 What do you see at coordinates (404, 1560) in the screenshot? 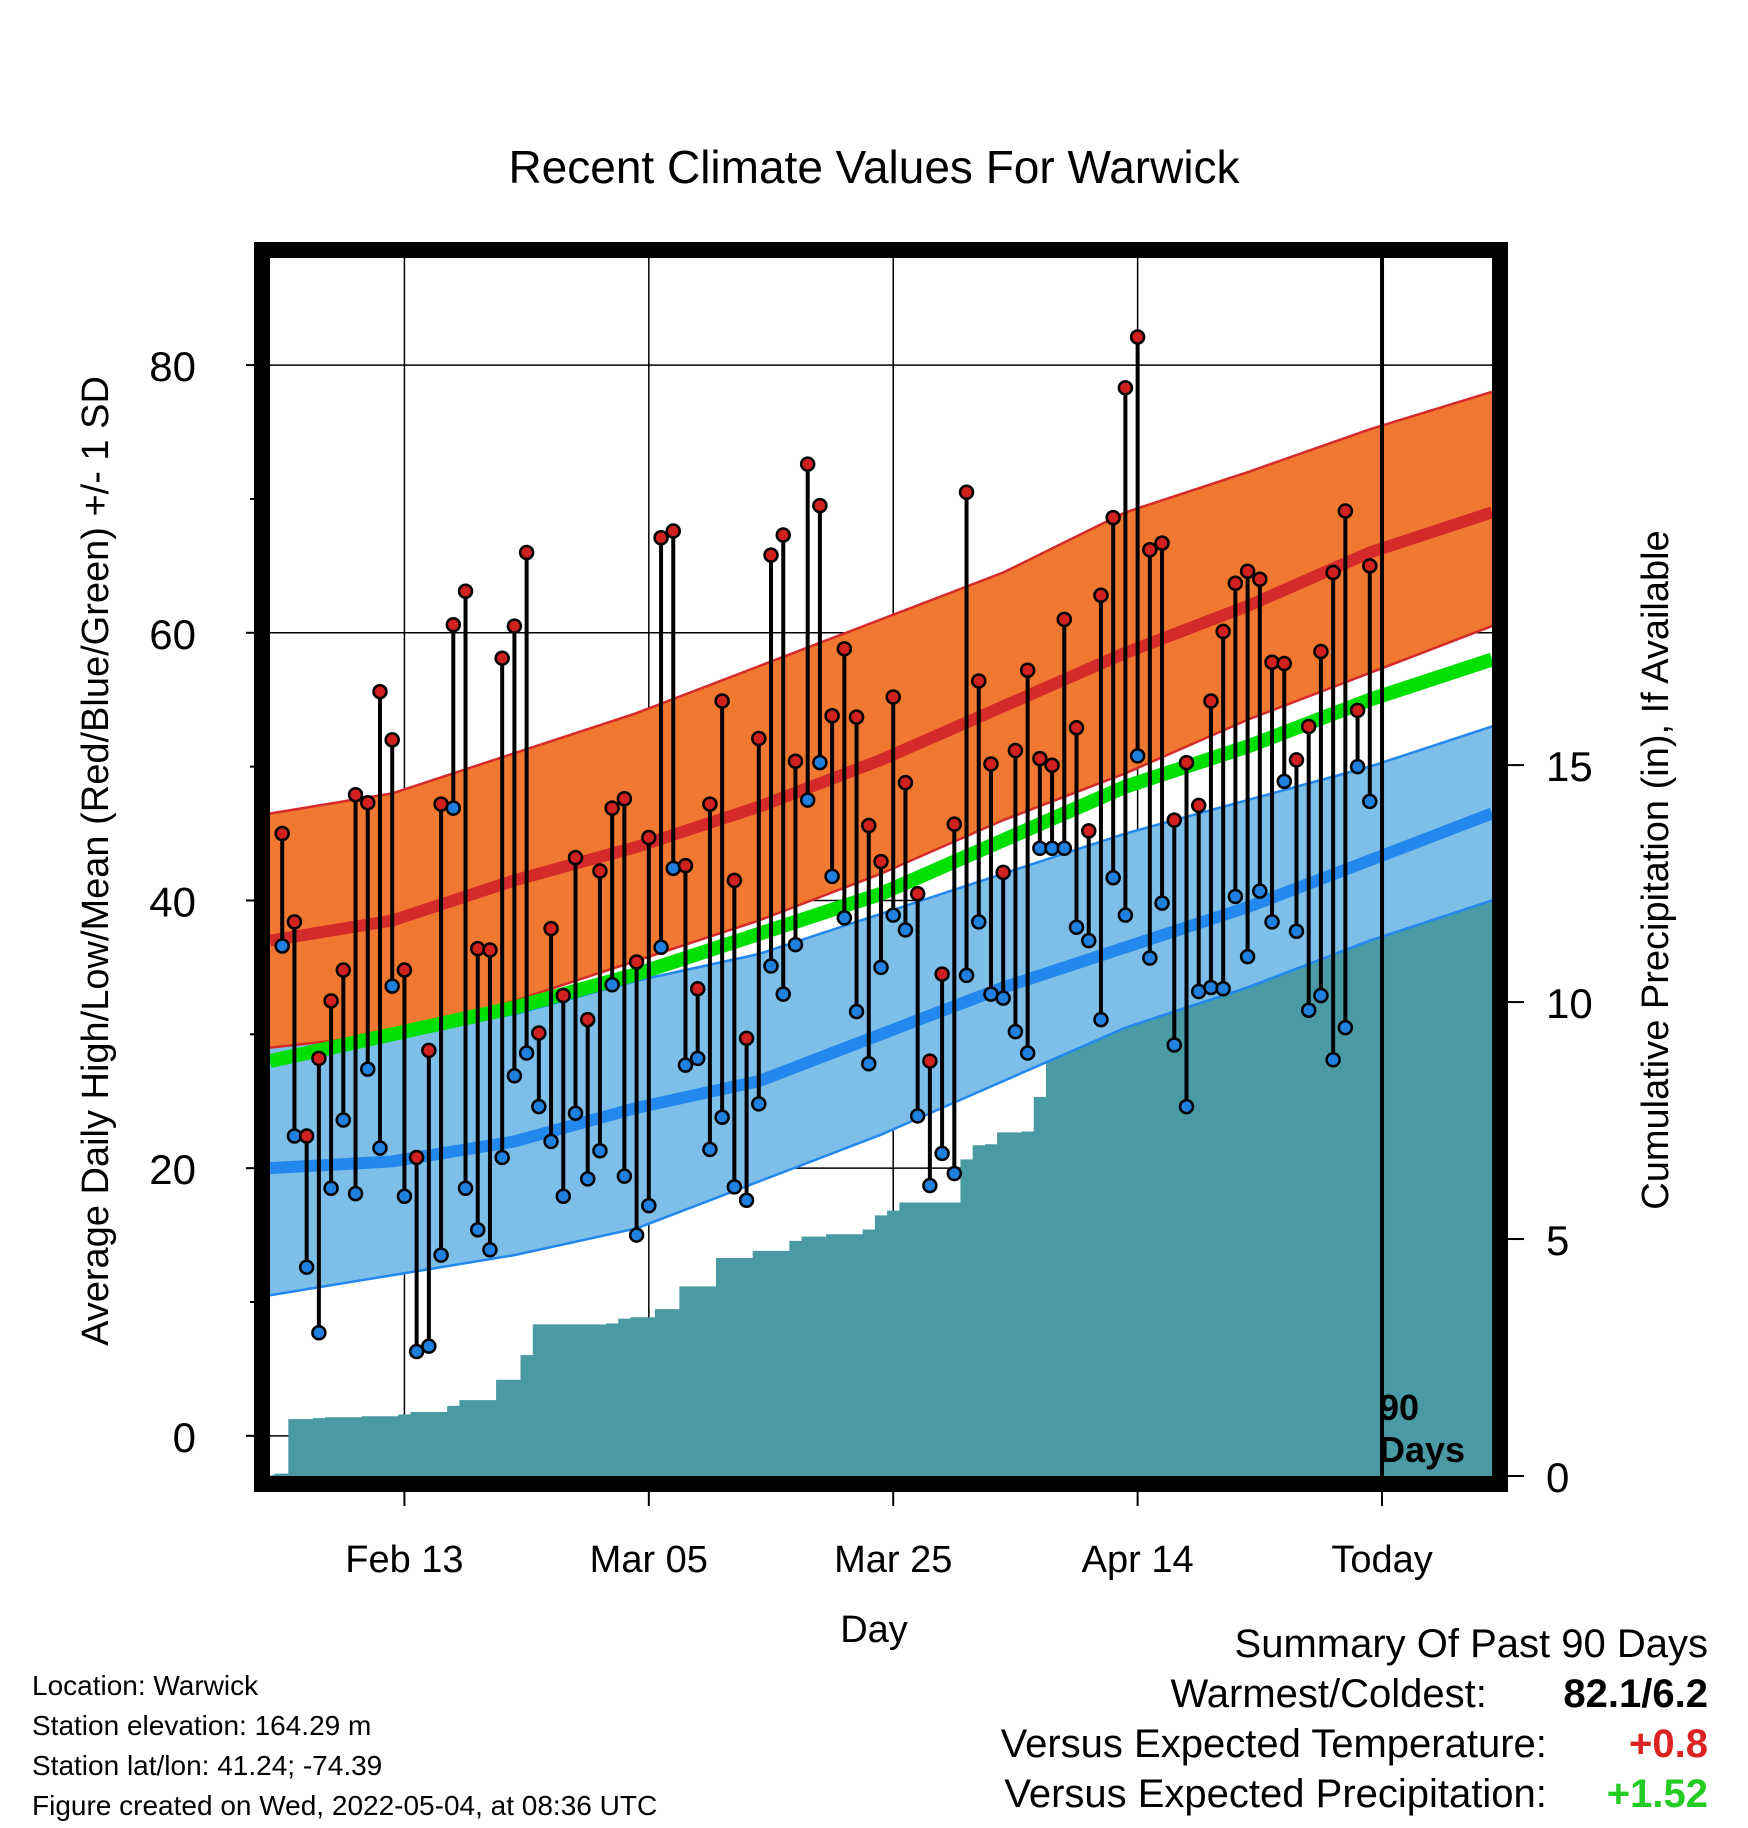
I see `x-tick-label: Feb 13` at bounding box center [404, 1560].